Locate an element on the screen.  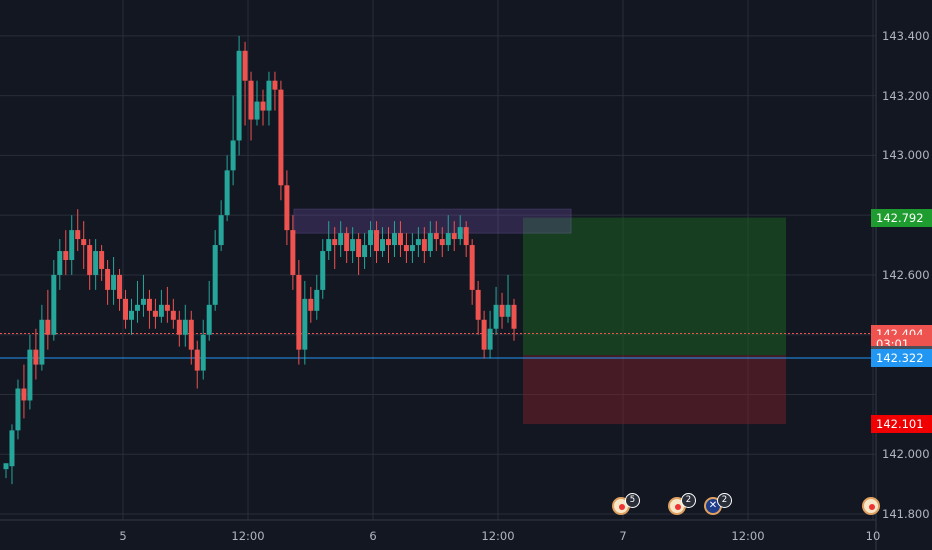
target-zone is located at coordinates (654, 286).